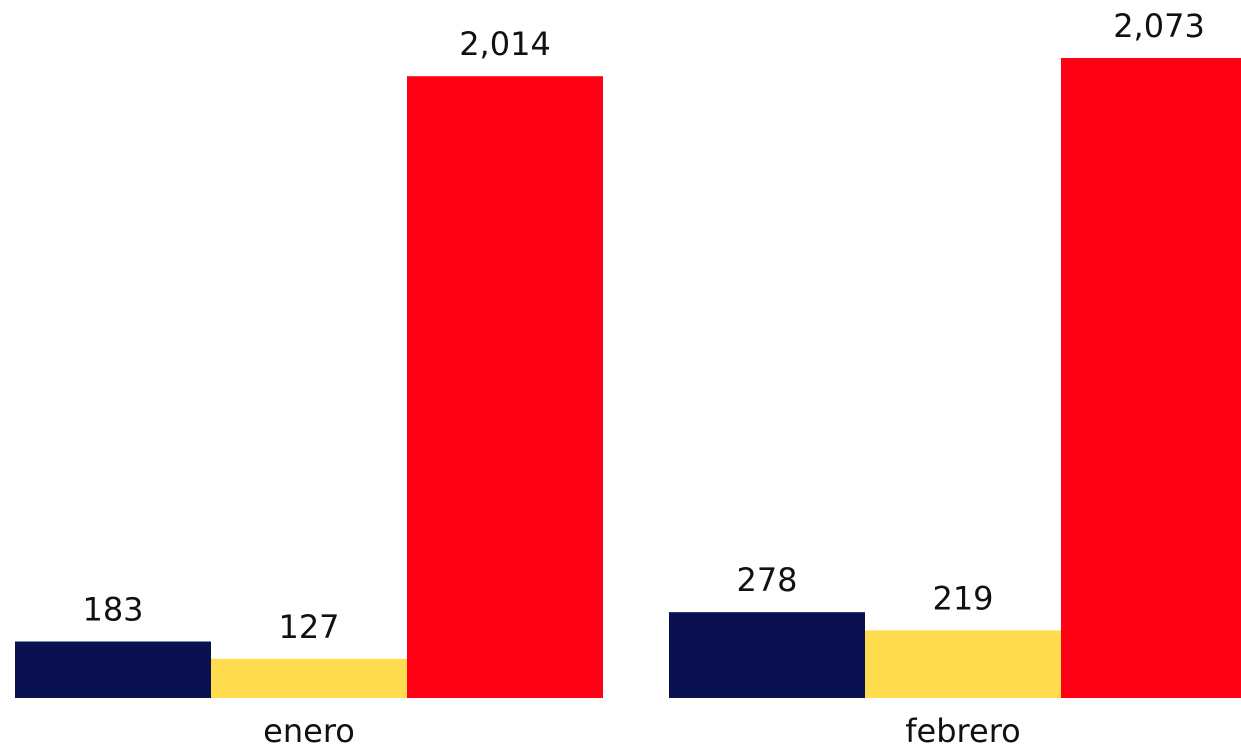 The height and width of the screenshot is (752, 1241). I want to click on value-label: 2,073, so click(1159, 26).